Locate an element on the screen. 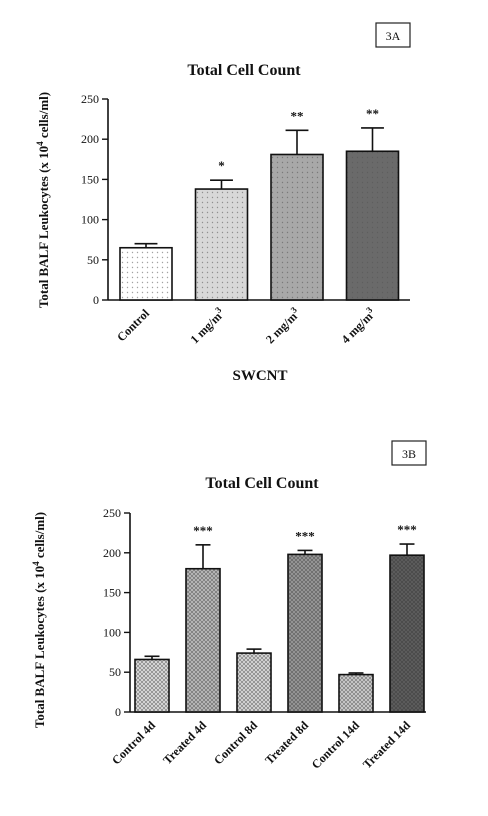 This screenshot has height=816, width=488. panel-label: 3A is located at coordinates (393, 36).